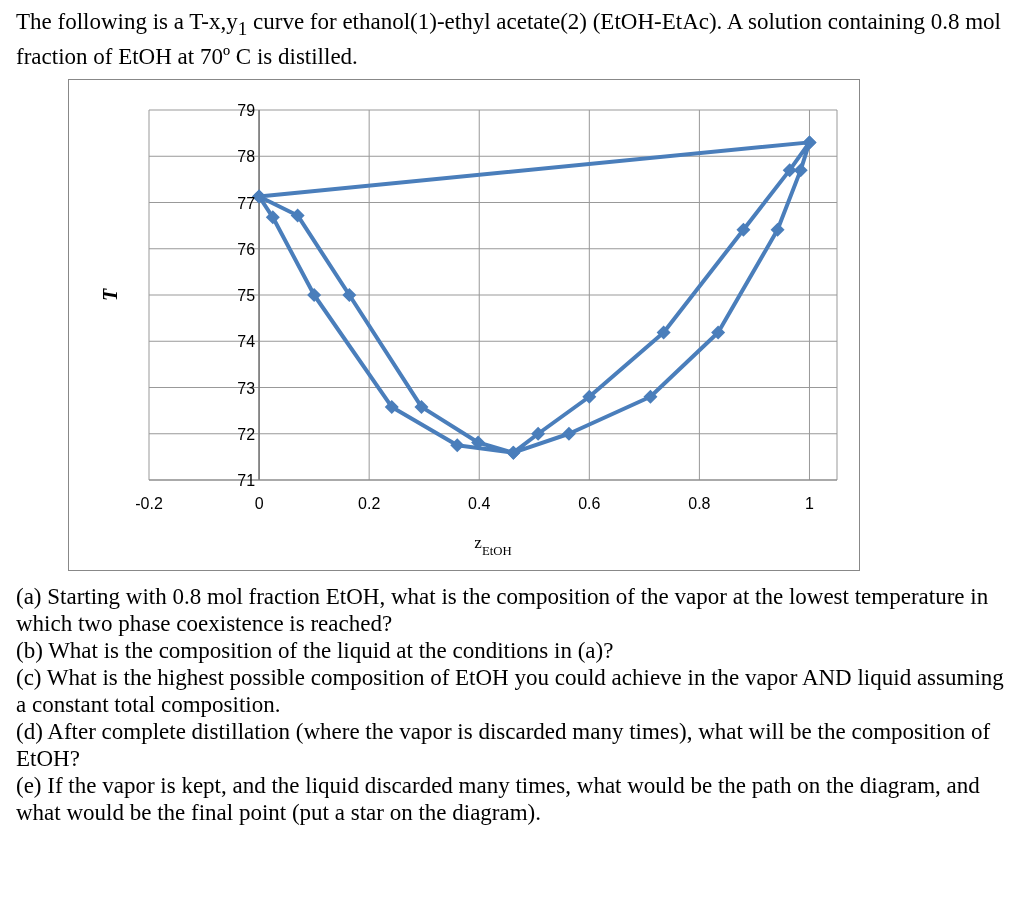  I want to click on text: (c) What is the highest possible composition of EtOH you could achieve in the vapor AND liquid assuming a constant total composition., so click(510, 690).